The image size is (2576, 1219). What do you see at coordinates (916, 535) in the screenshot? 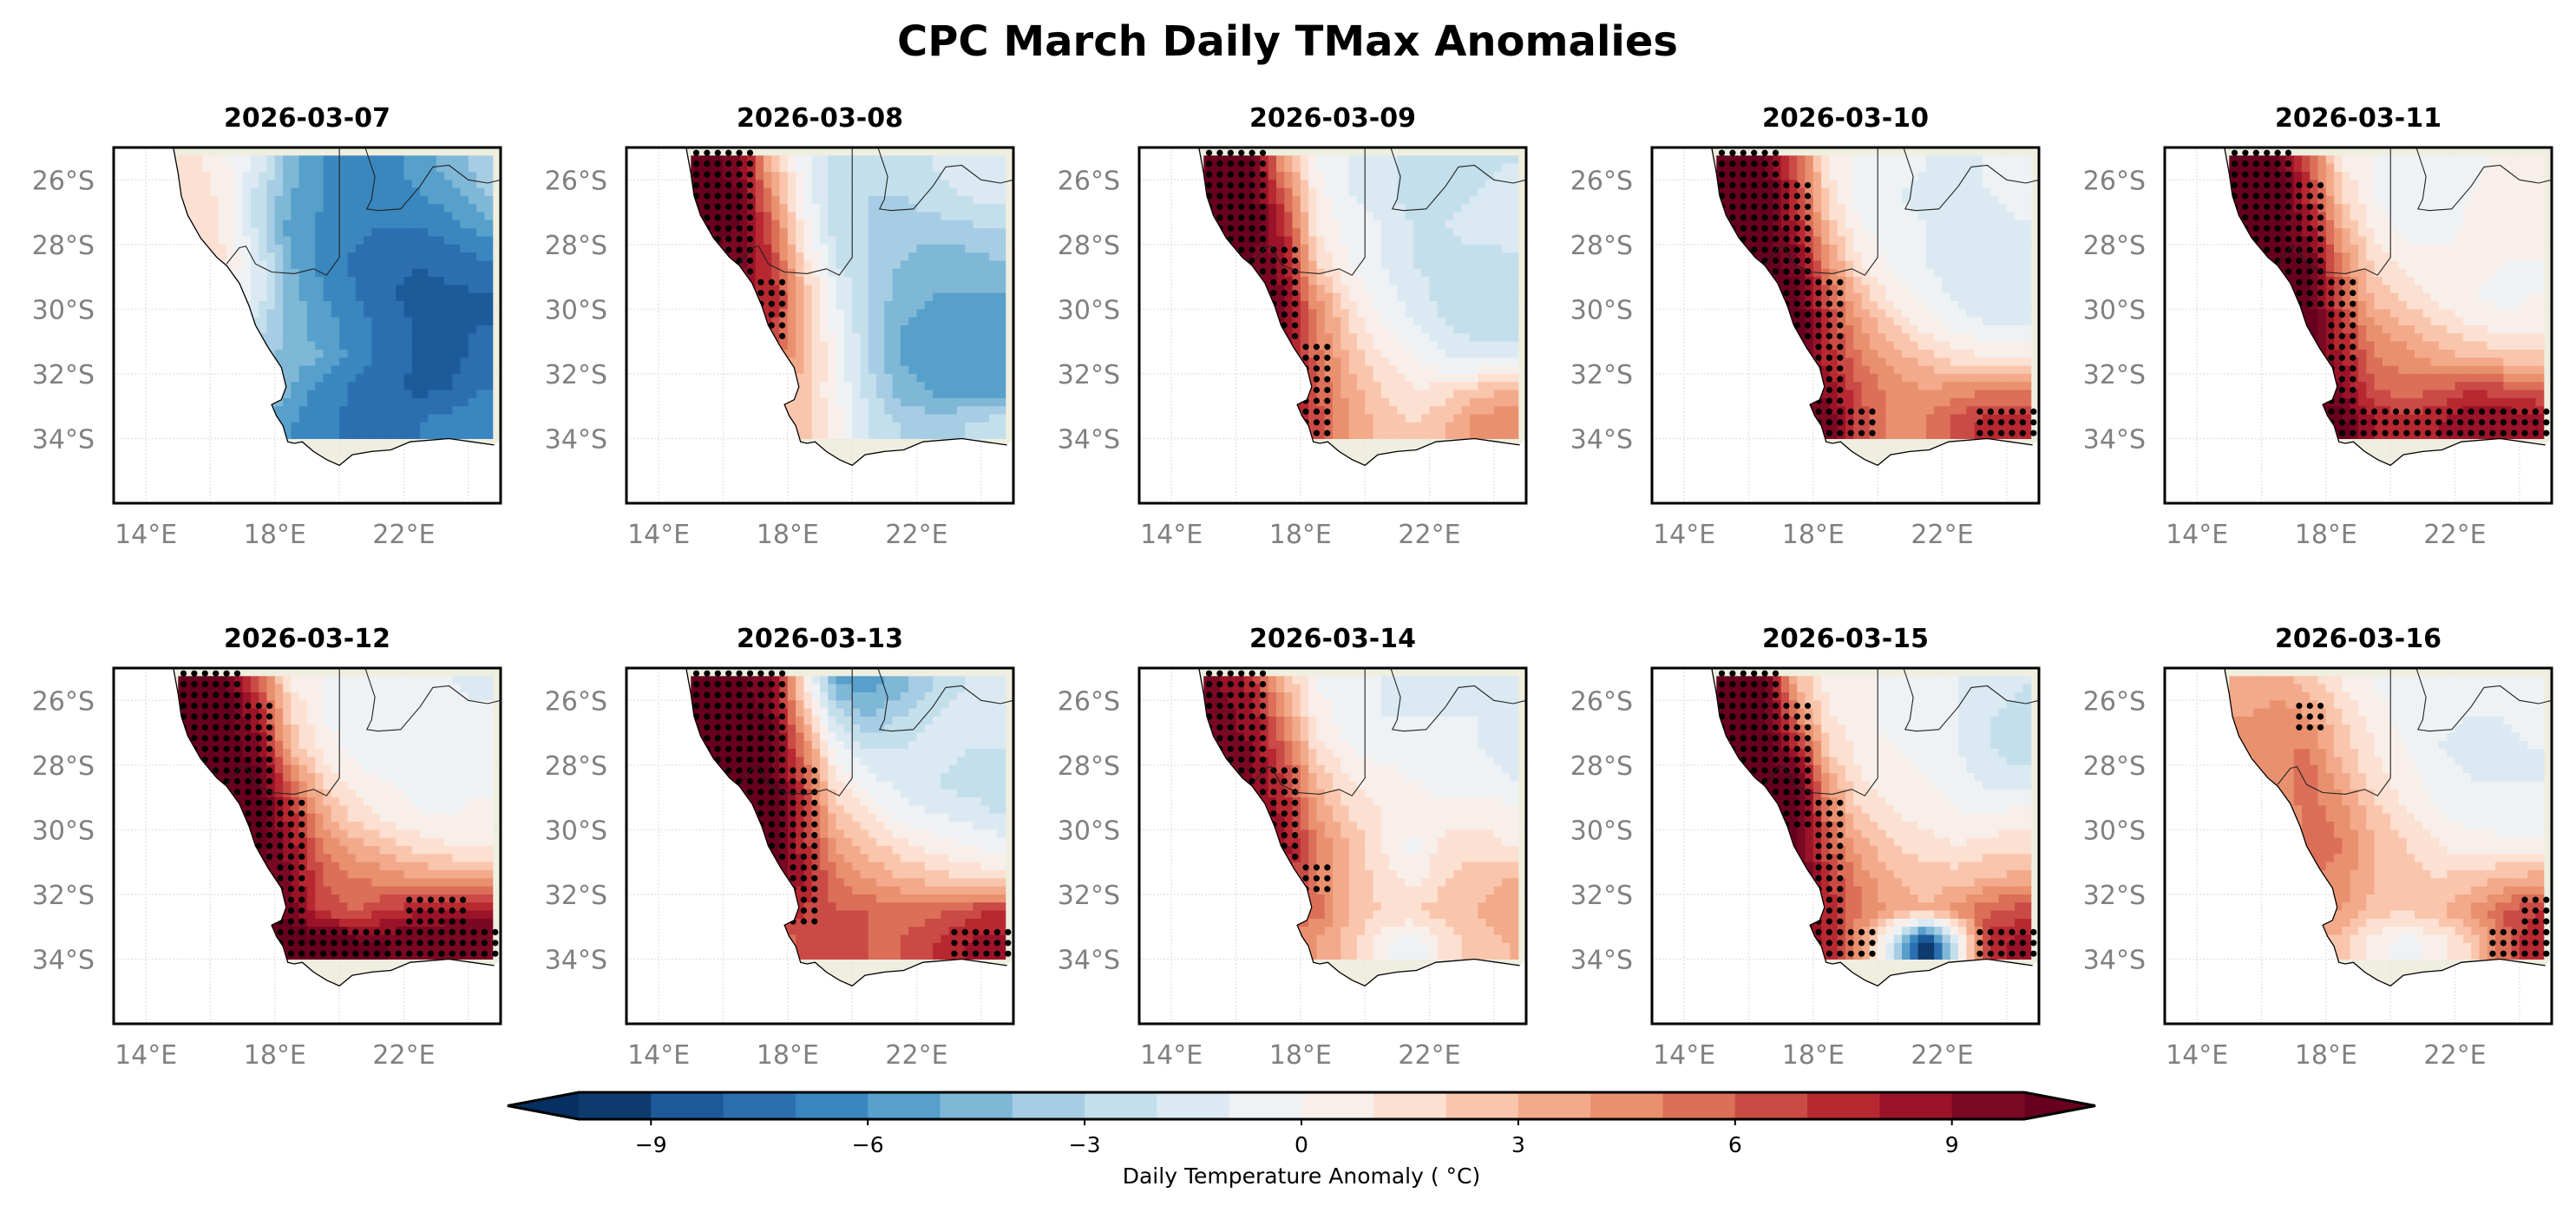
I see `x-tick-label: 22°E` at bounding box center [916, 535].